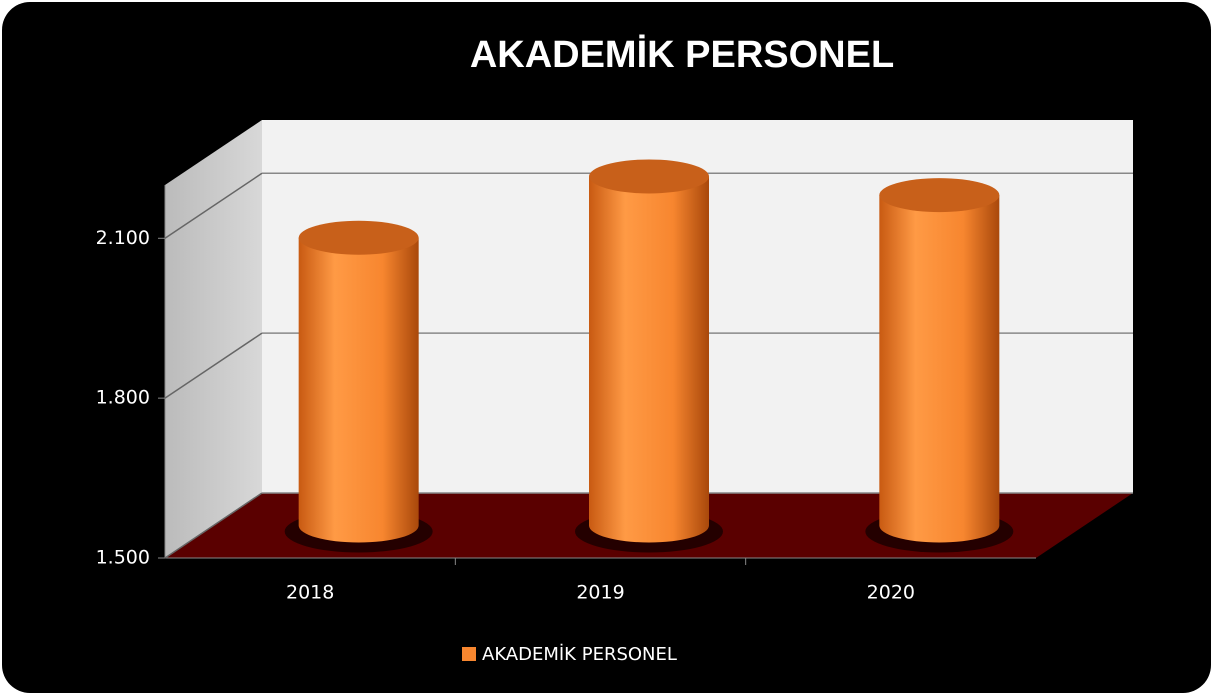  I want to click on y-tick-label: 1.800, so click(123, 398).